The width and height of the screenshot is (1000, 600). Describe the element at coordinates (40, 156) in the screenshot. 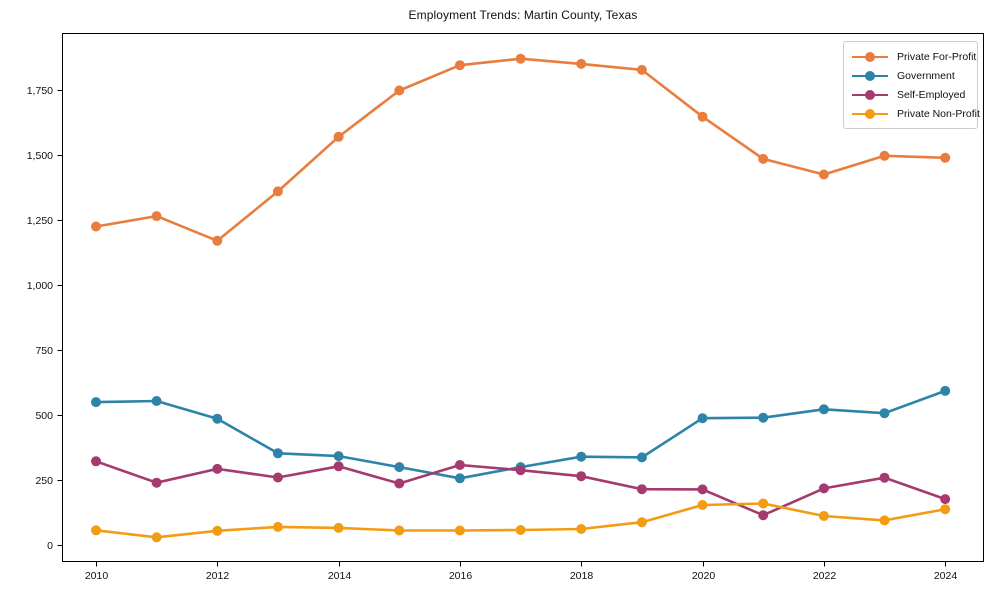

I see `y-tick-label: 1,500` at that location.